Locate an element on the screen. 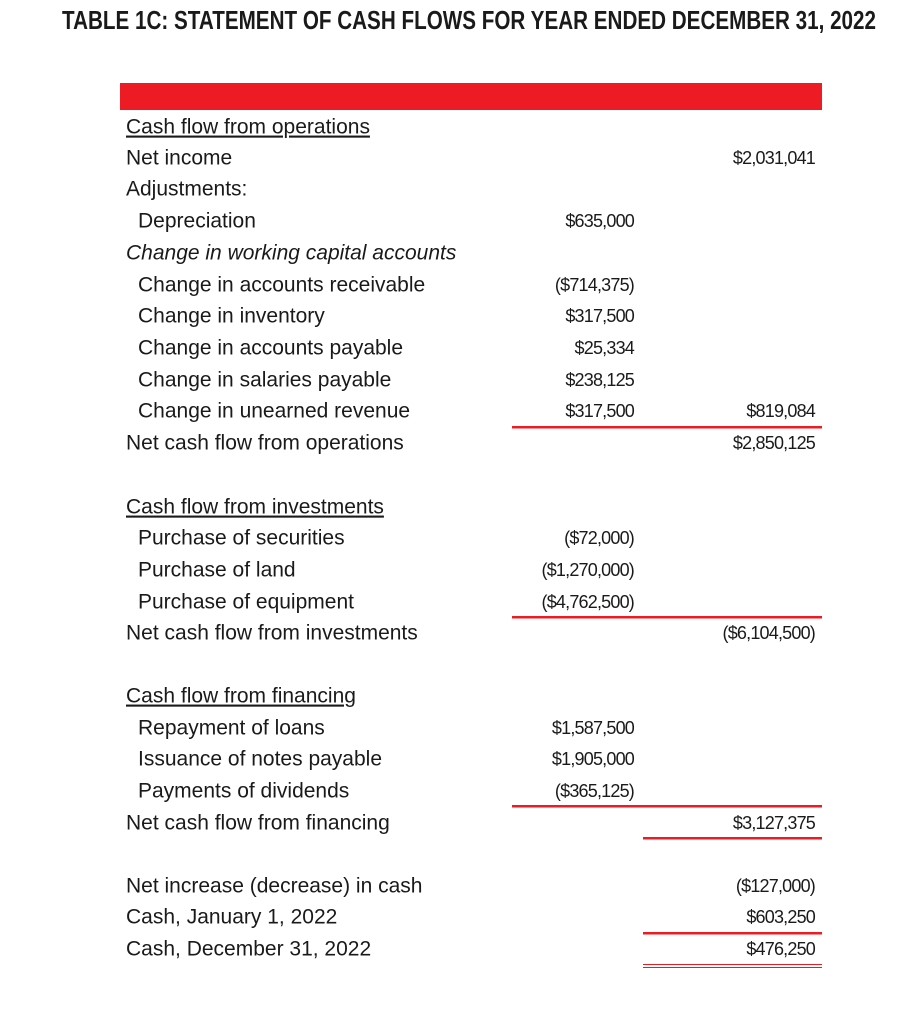 This screenshot has width=923, height=1010. row-label: Change in working capital accounts is located at coordinates (291, 253).